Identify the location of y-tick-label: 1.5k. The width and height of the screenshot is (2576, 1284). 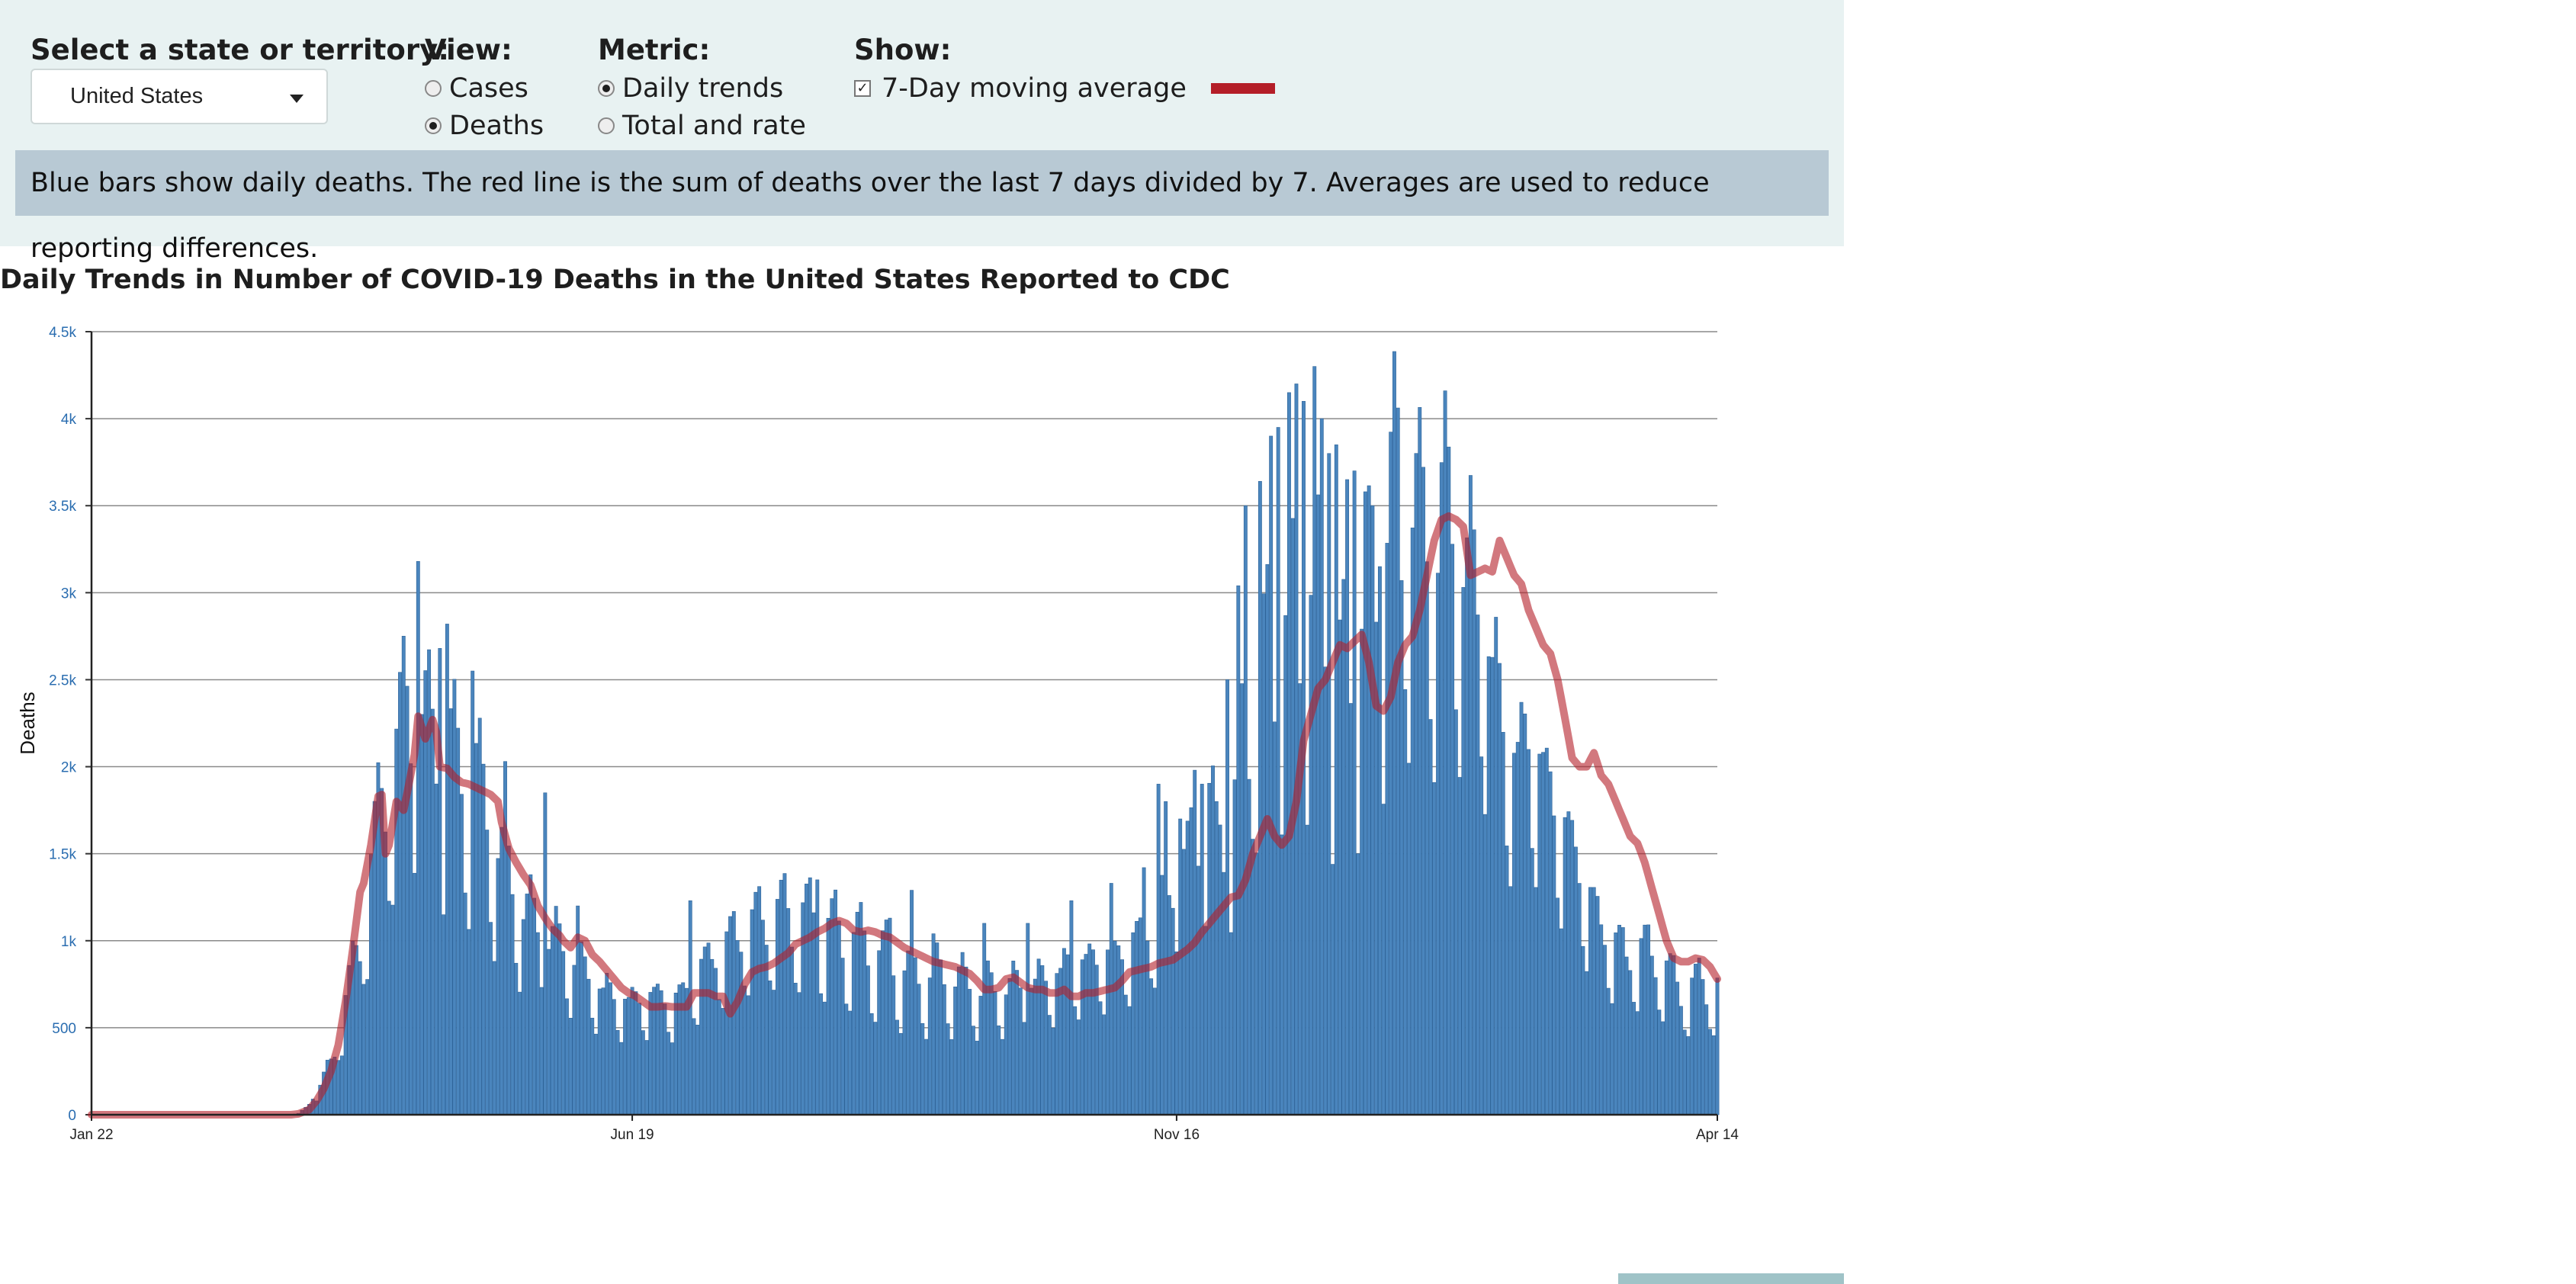
(62, 855).